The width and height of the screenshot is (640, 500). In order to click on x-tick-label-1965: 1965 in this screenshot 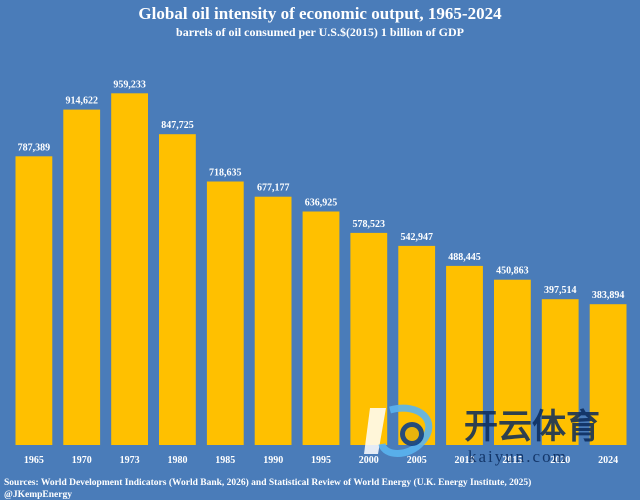, I will do `click(34, 460)`.